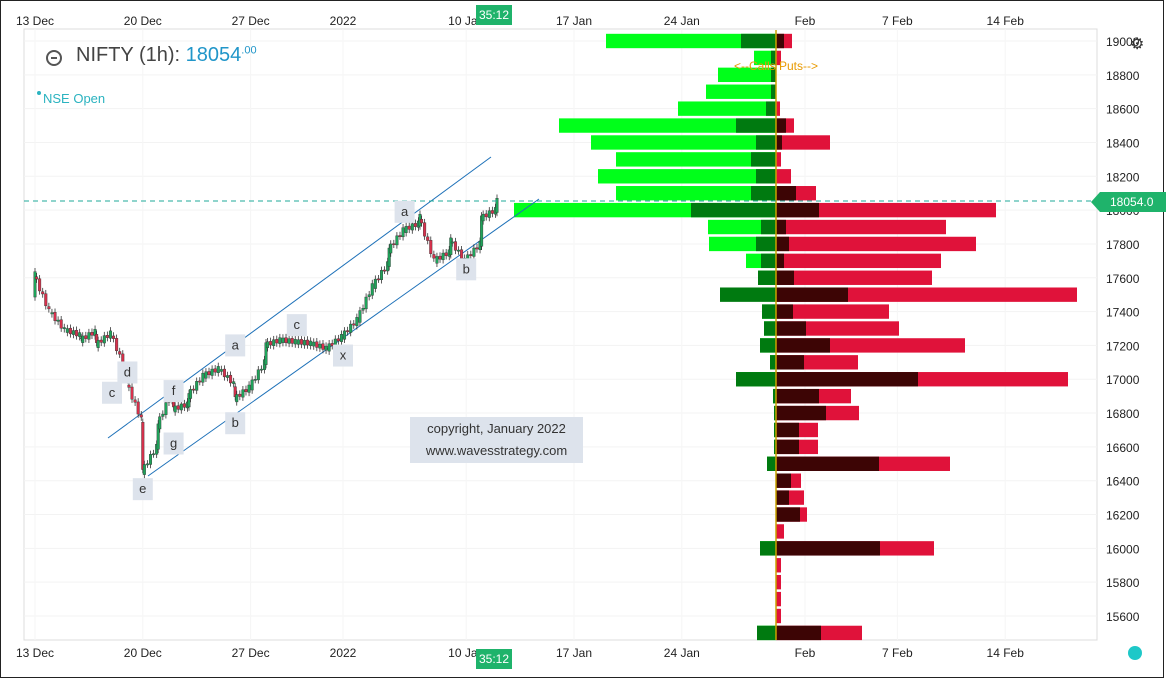 The height and width of the screenshot is (680, 1166). I want to click on price-tag: 18054.0, so click(1128, 202).